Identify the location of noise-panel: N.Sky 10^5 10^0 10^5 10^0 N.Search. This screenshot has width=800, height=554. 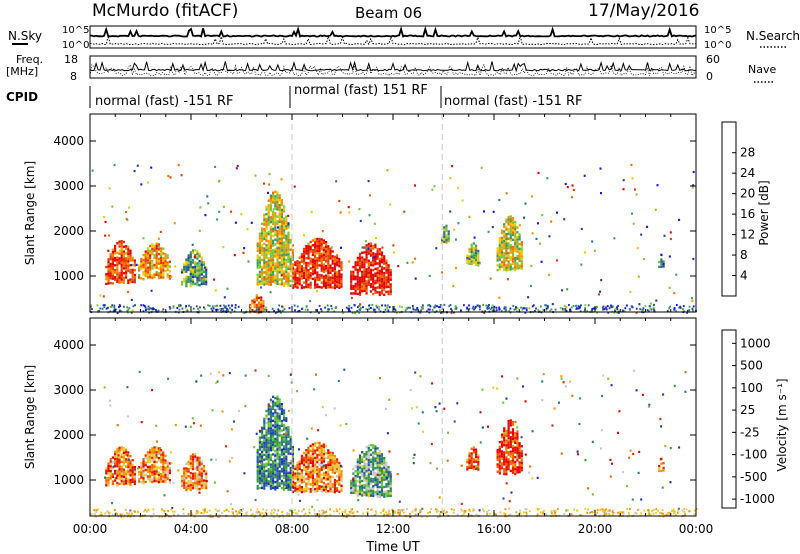
(404, 38).